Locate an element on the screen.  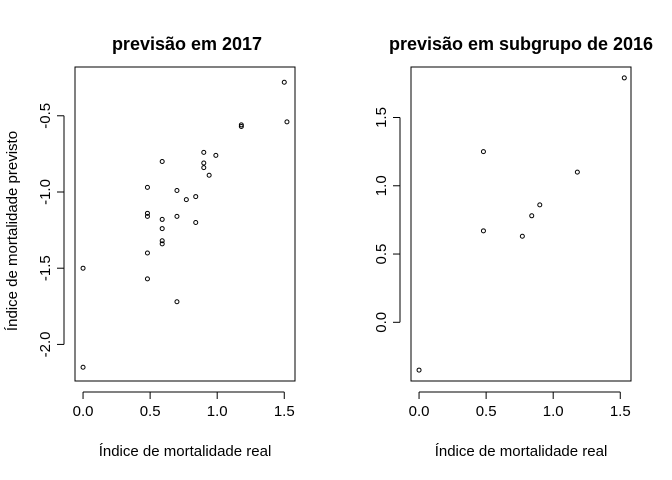
y-tick-label: -2.0 is located at coordinates (45, 344).